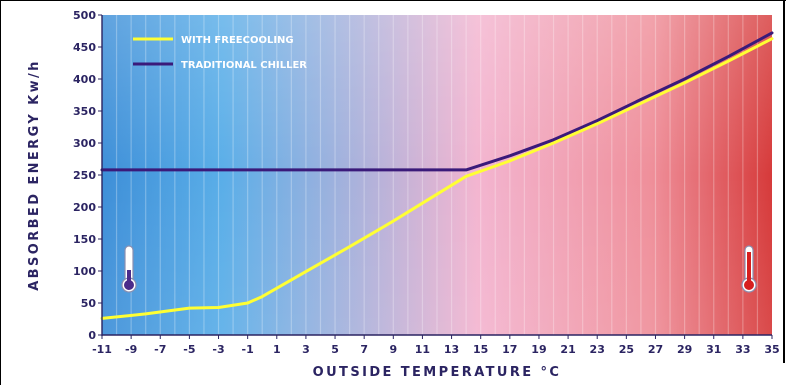 This screenshot has width=786, height=385. Describe the element at coordinates (218, 349) in the screenshot. I see `x-tick-label: -3` at that location.